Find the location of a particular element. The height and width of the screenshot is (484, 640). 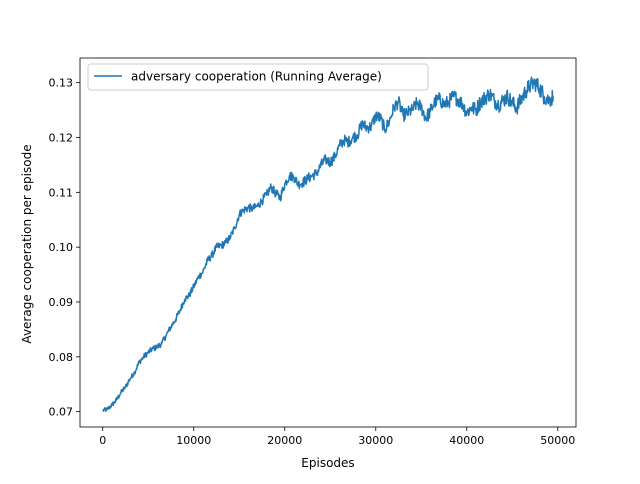

y-tick-label: 0.08 is located at coordinates (61, 357).